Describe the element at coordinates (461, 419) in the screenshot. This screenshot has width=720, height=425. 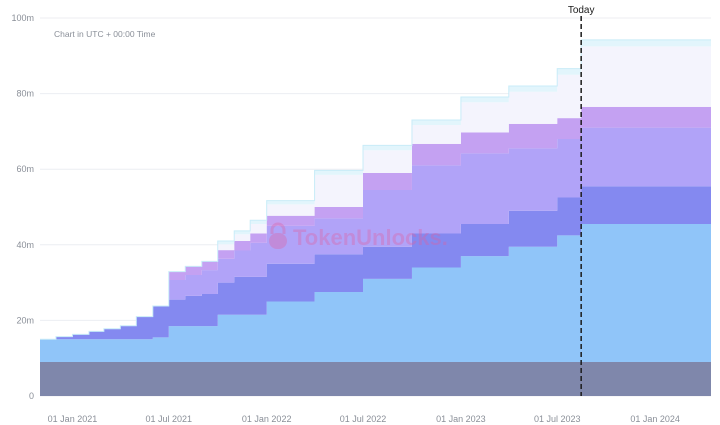
I see `x-tick-label: 01 Jan 2023` at that location.